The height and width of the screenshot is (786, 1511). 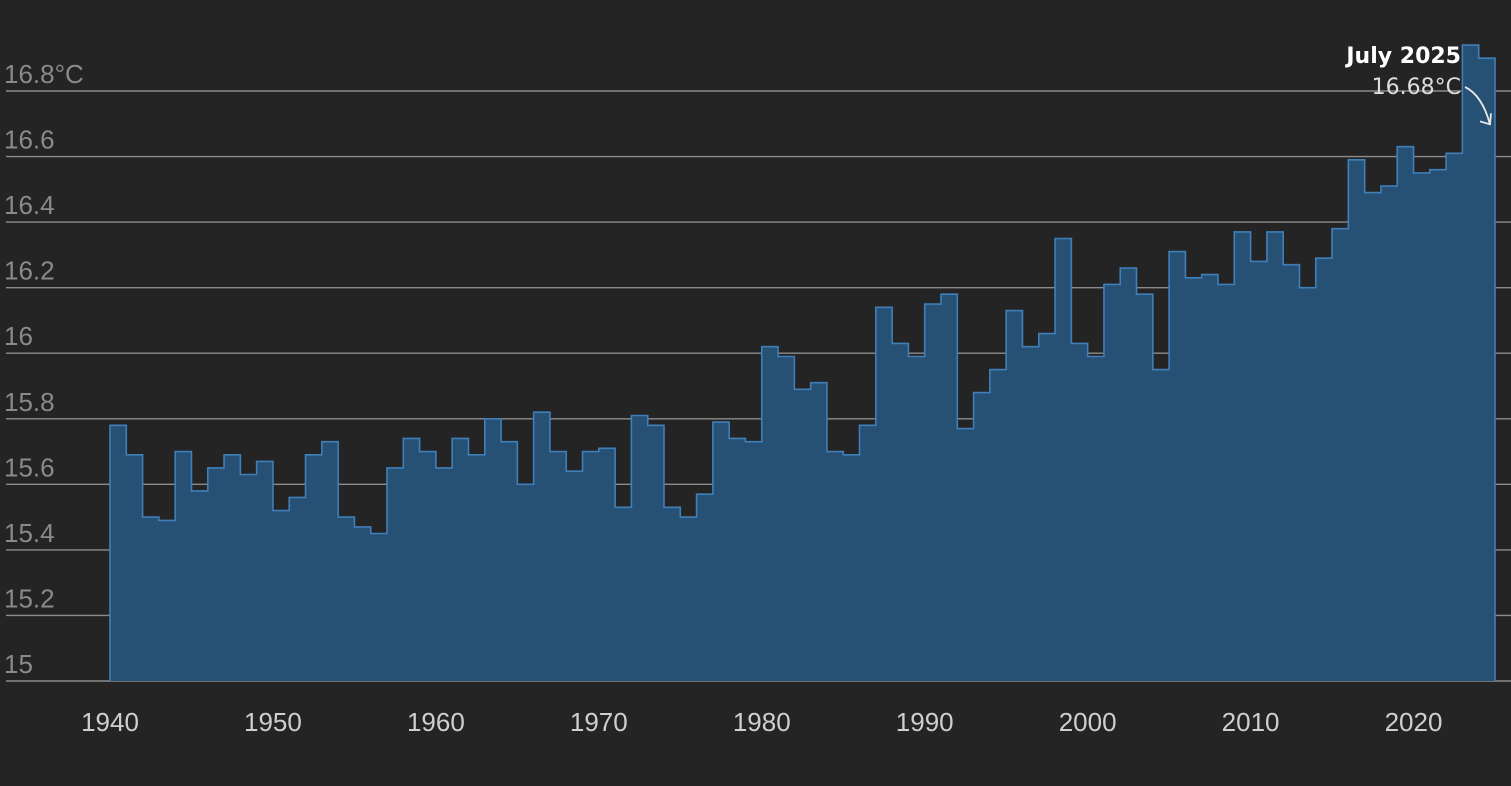 I want to click on year-bar-2023, so click(x=1470, y=363).